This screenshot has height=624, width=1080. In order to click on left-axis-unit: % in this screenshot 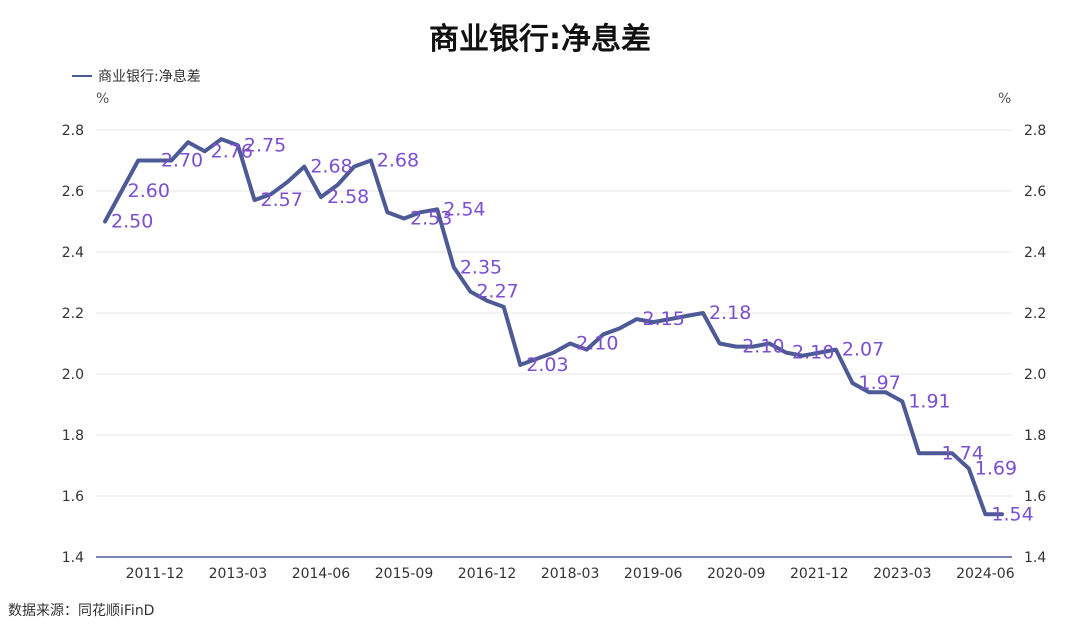, I will do `click(103, 99)`.